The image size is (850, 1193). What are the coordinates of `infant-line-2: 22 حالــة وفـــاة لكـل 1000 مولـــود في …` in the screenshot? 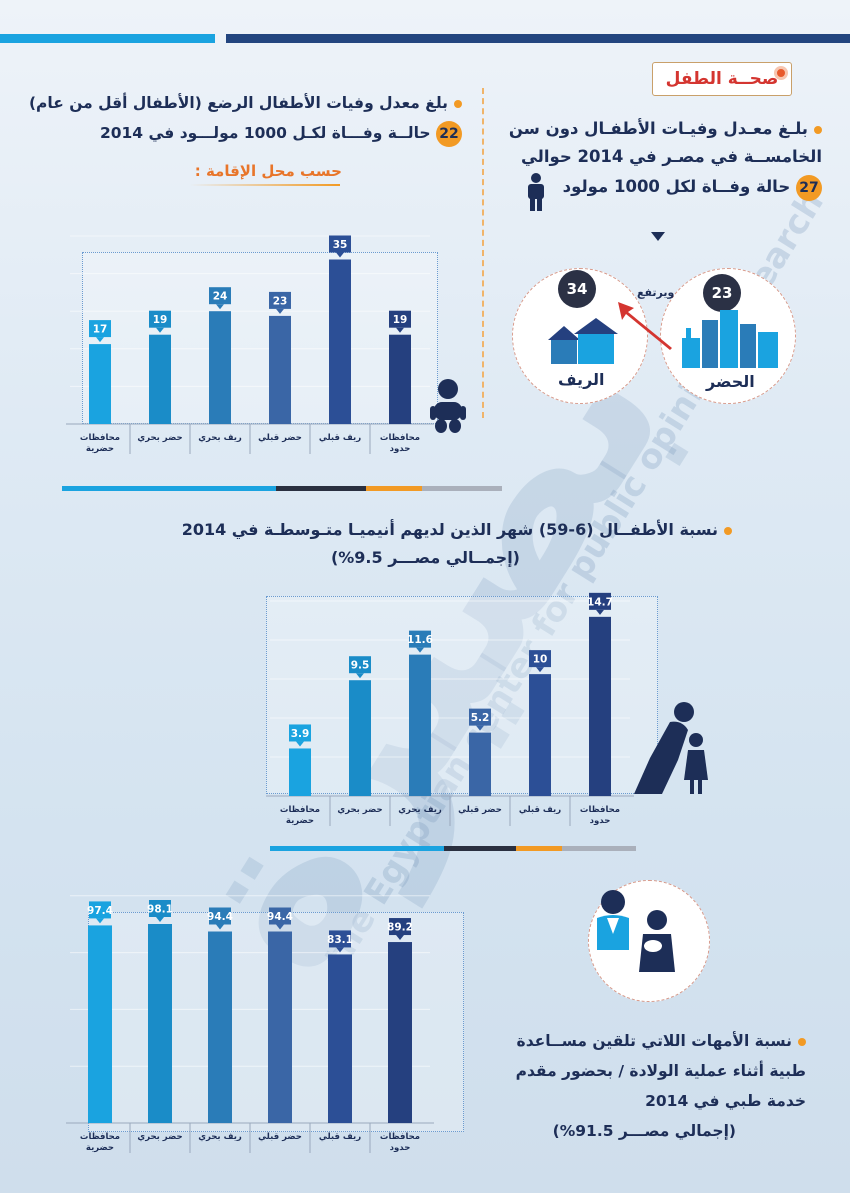 It's located at (242, 133).